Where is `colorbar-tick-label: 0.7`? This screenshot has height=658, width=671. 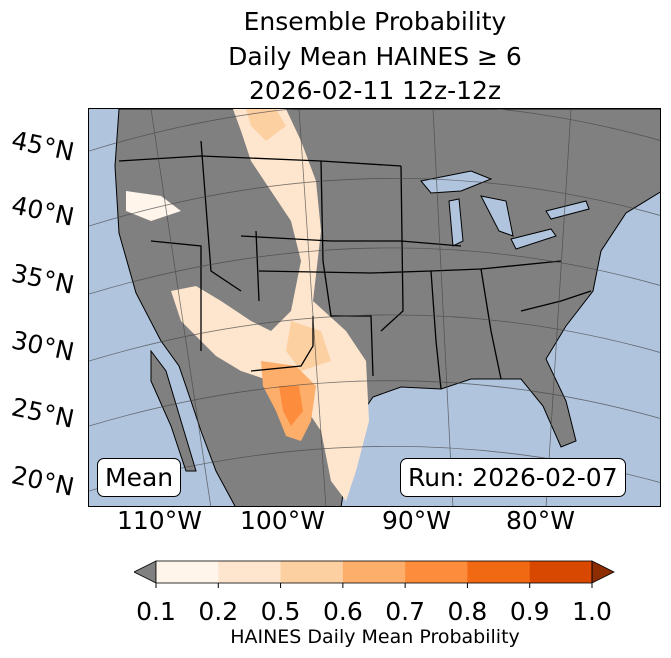
colorbar-tick-label: 0.7 is located at coordinates (405, 611).